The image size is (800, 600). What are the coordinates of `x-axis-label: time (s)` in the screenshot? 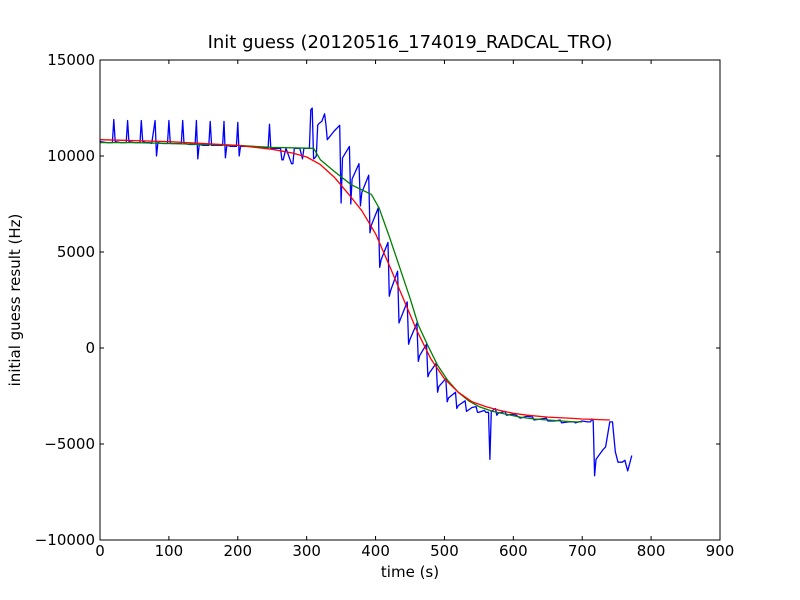 It's located at (410, 572).